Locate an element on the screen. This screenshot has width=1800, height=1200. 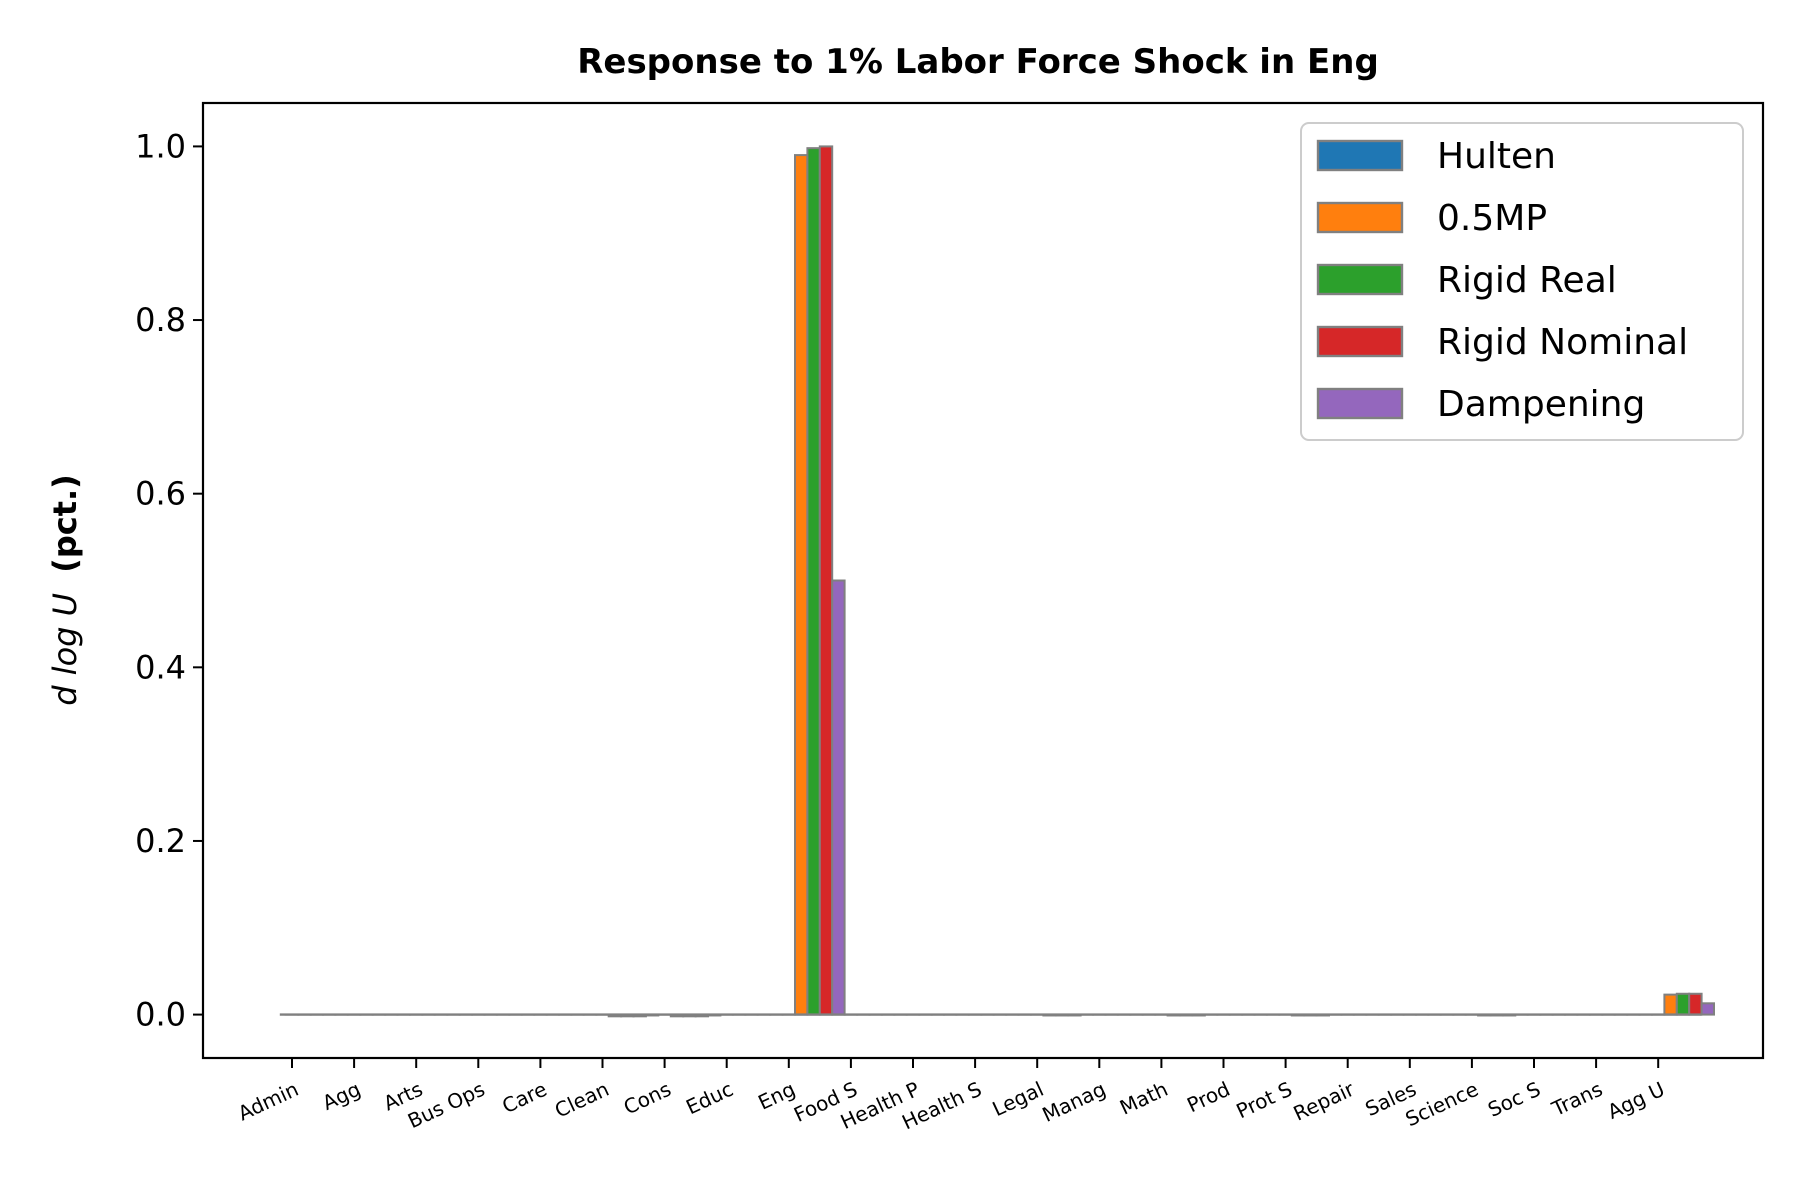
bar-rigid-real-agg-u is located at coordinates (1683, 1004).